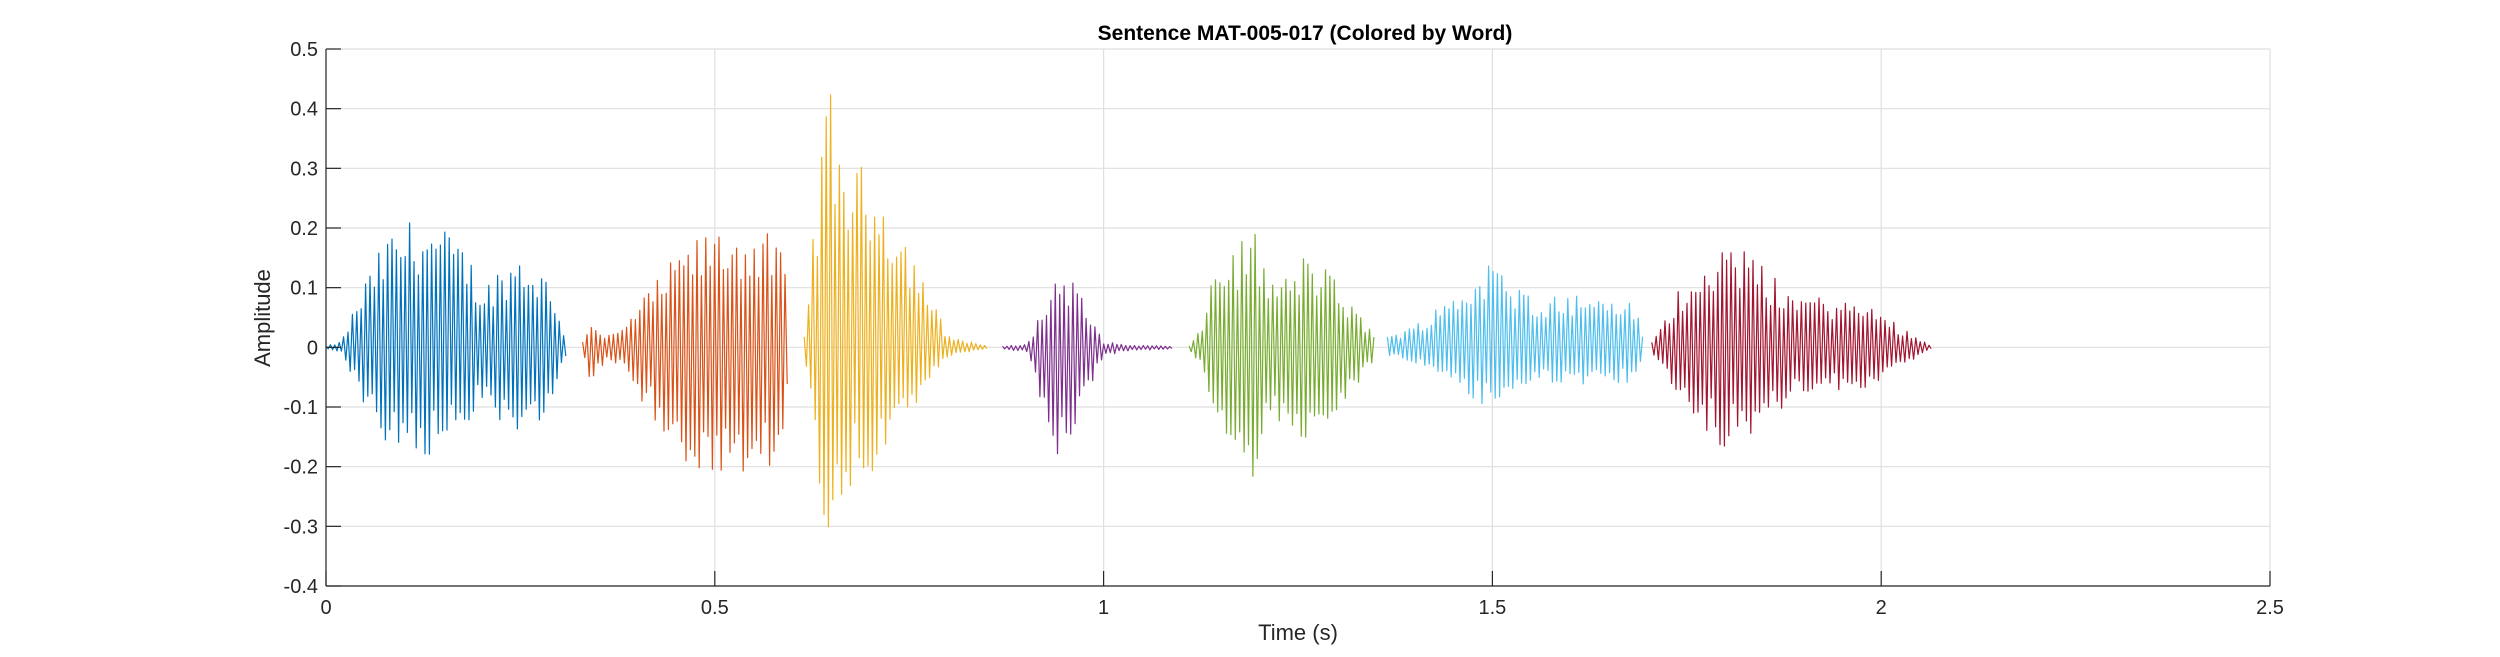 The width and height of the screenshot is (2500, 657). What do you see at coordinates (304, 110) in the screenshot?
I see `y-tick-label: 0.4` at bounding box center [304, 110].